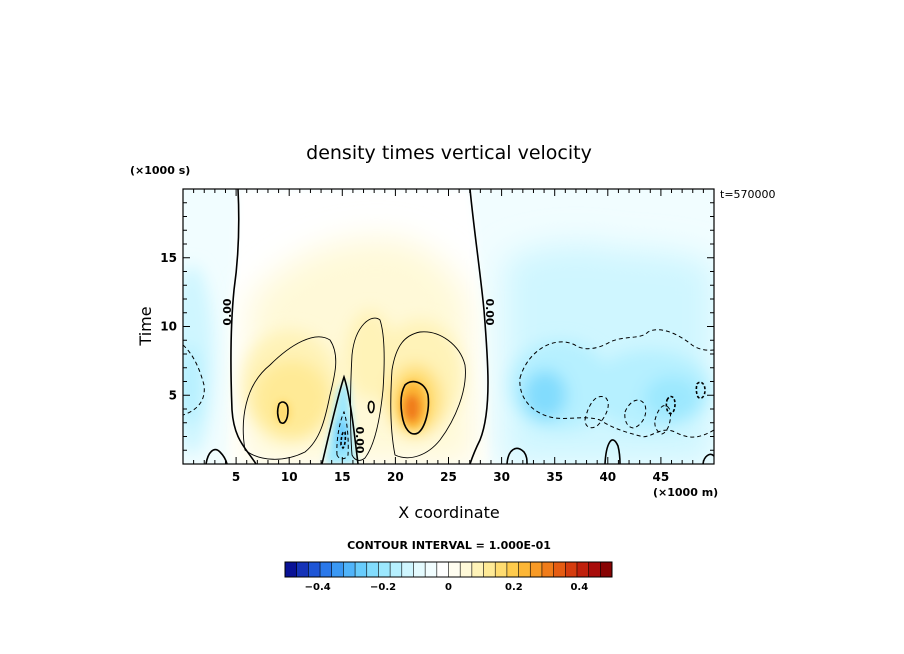  What do you see at coordinates (194, 380) in the screenshot?
I see `contour-negative-left` at bounding box center [194, 380].